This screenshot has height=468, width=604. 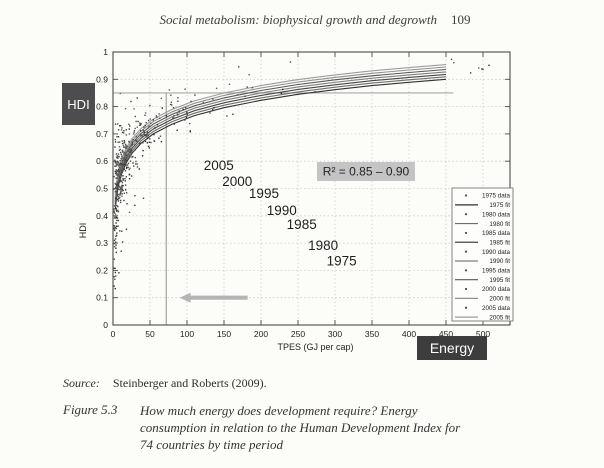 What do you see at coordinates (102, 270) in the screenshot?
I see `y-tick-label: 0.2` at bounding box center [102, 270].